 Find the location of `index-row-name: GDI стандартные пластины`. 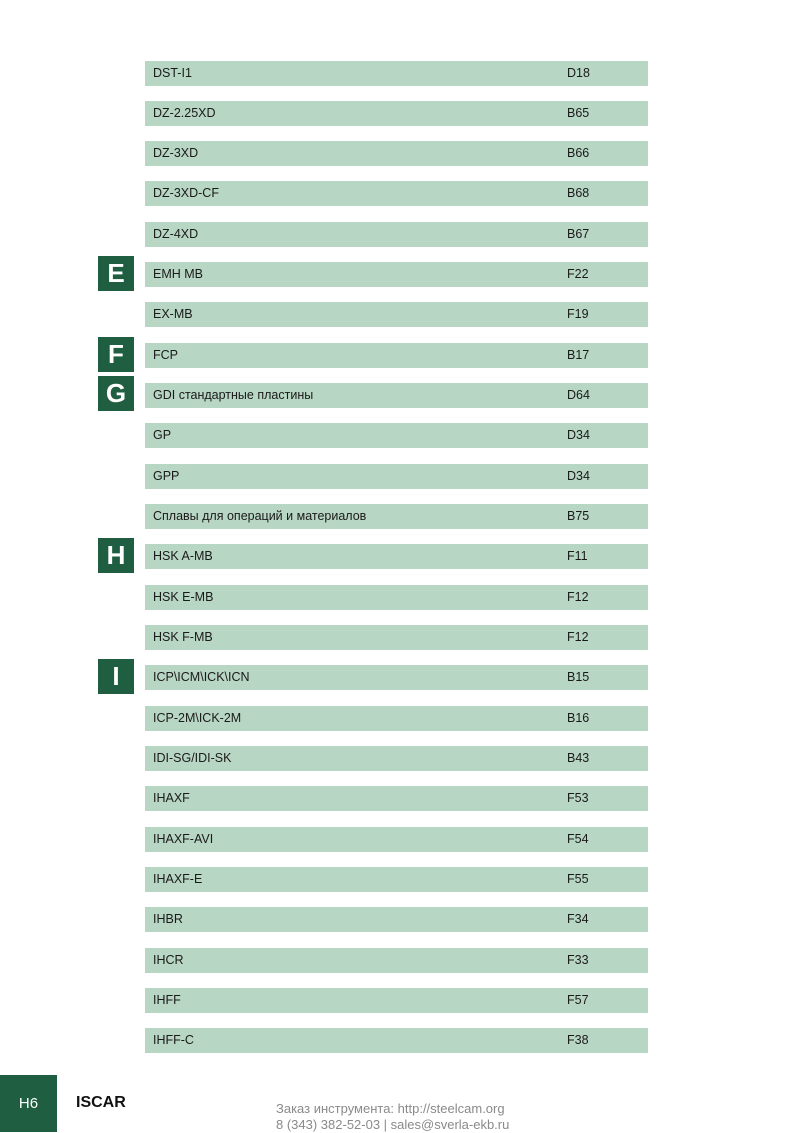

index-row-name: GDI стандартные пластины is located at coordinates (233, 395).